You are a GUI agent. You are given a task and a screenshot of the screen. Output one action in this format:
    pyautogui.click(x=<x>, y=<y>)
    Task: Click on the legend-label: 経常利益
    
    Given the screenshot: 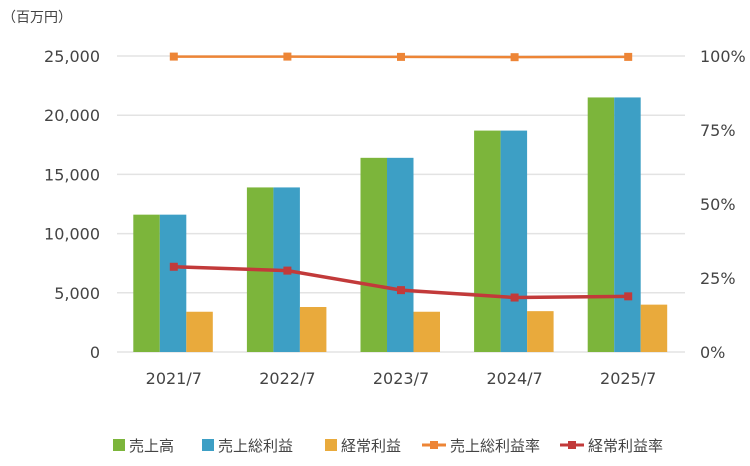 What is the action you would take?
    pyautogui.click(x=371, y=446)
    